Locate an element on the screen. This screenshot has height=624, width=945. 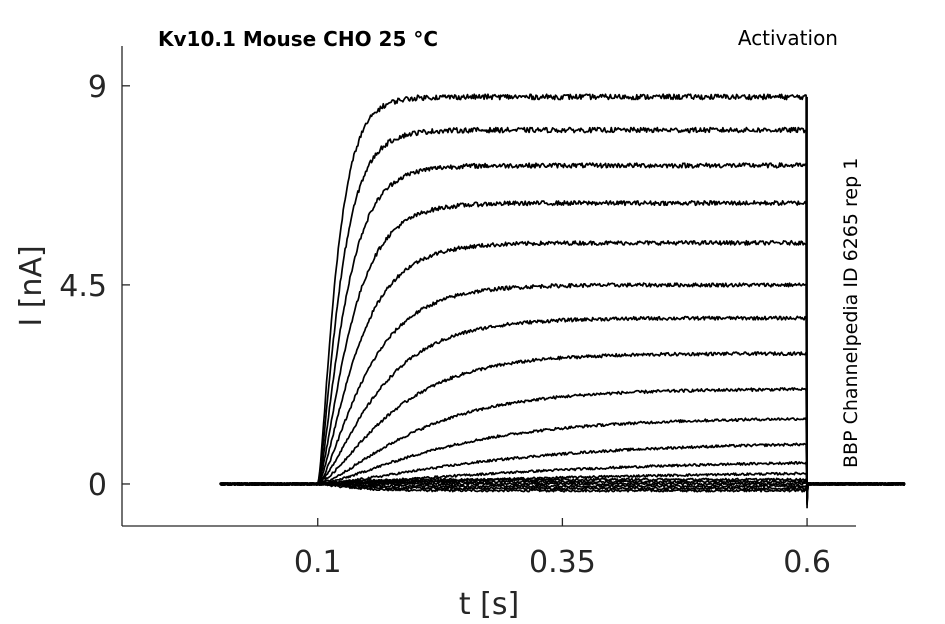
x-tick-label: 0.35 is located at coordinates (562, 562).